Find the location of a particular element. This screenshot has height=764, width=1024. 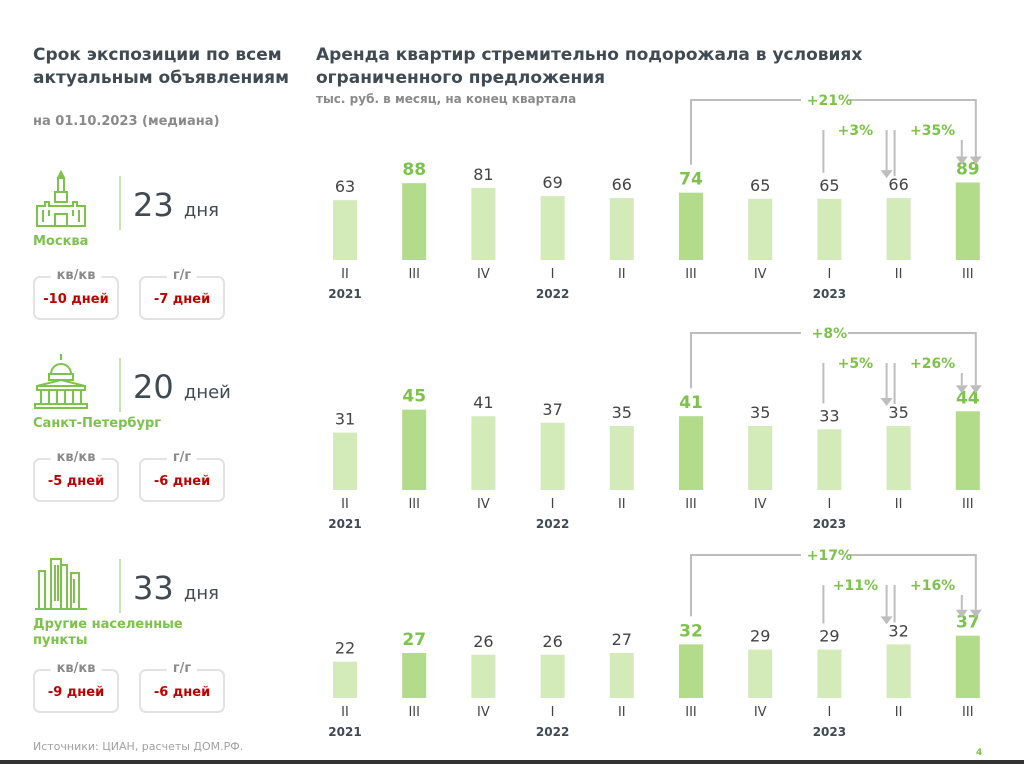

value-label: 69 is located at coordinates (552, 182).